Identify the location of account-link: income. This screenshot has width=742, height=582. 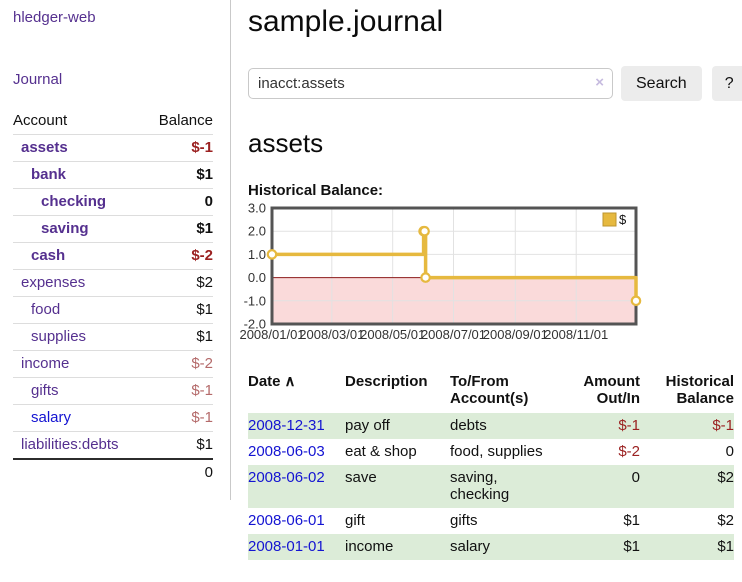
(45, 363).